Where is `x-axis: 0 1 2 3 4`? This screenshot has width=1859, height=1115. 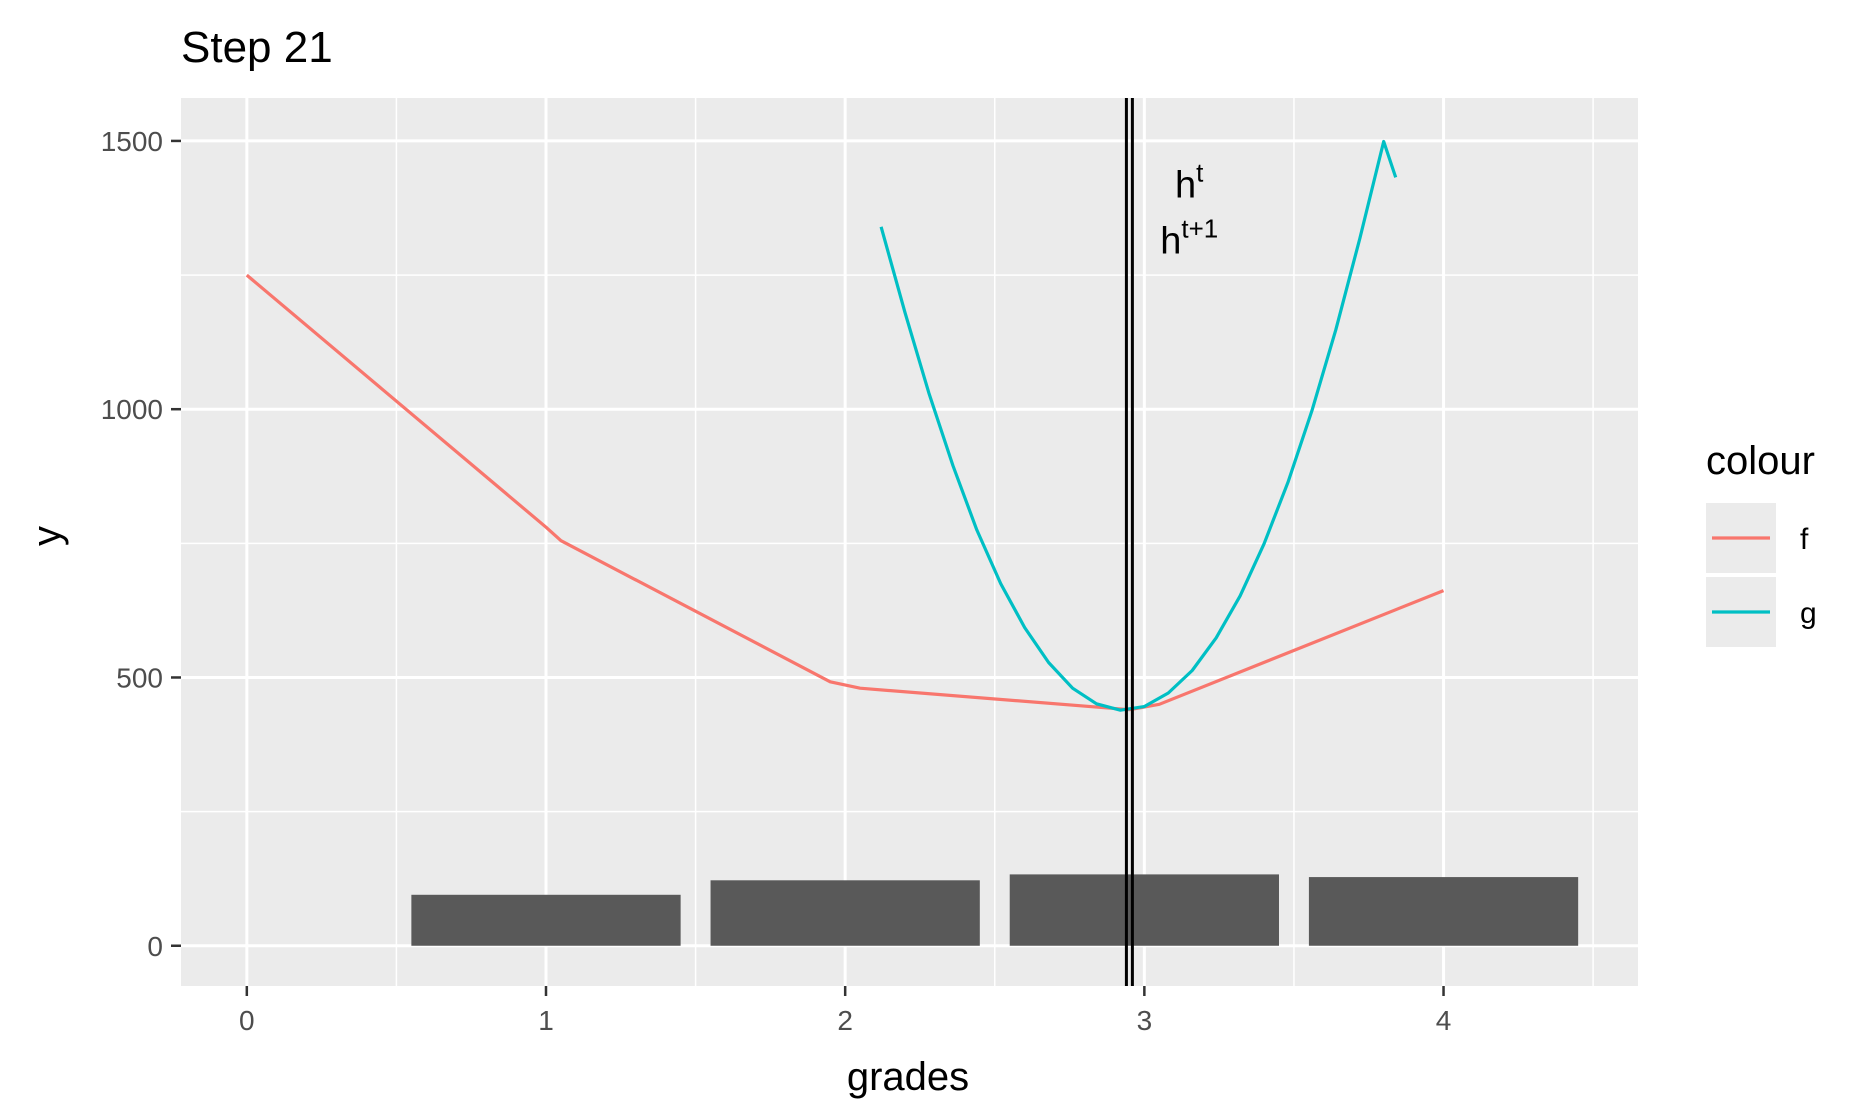 x-axis: 0 1 2 3 4 is located at coordinates (845, 1011).